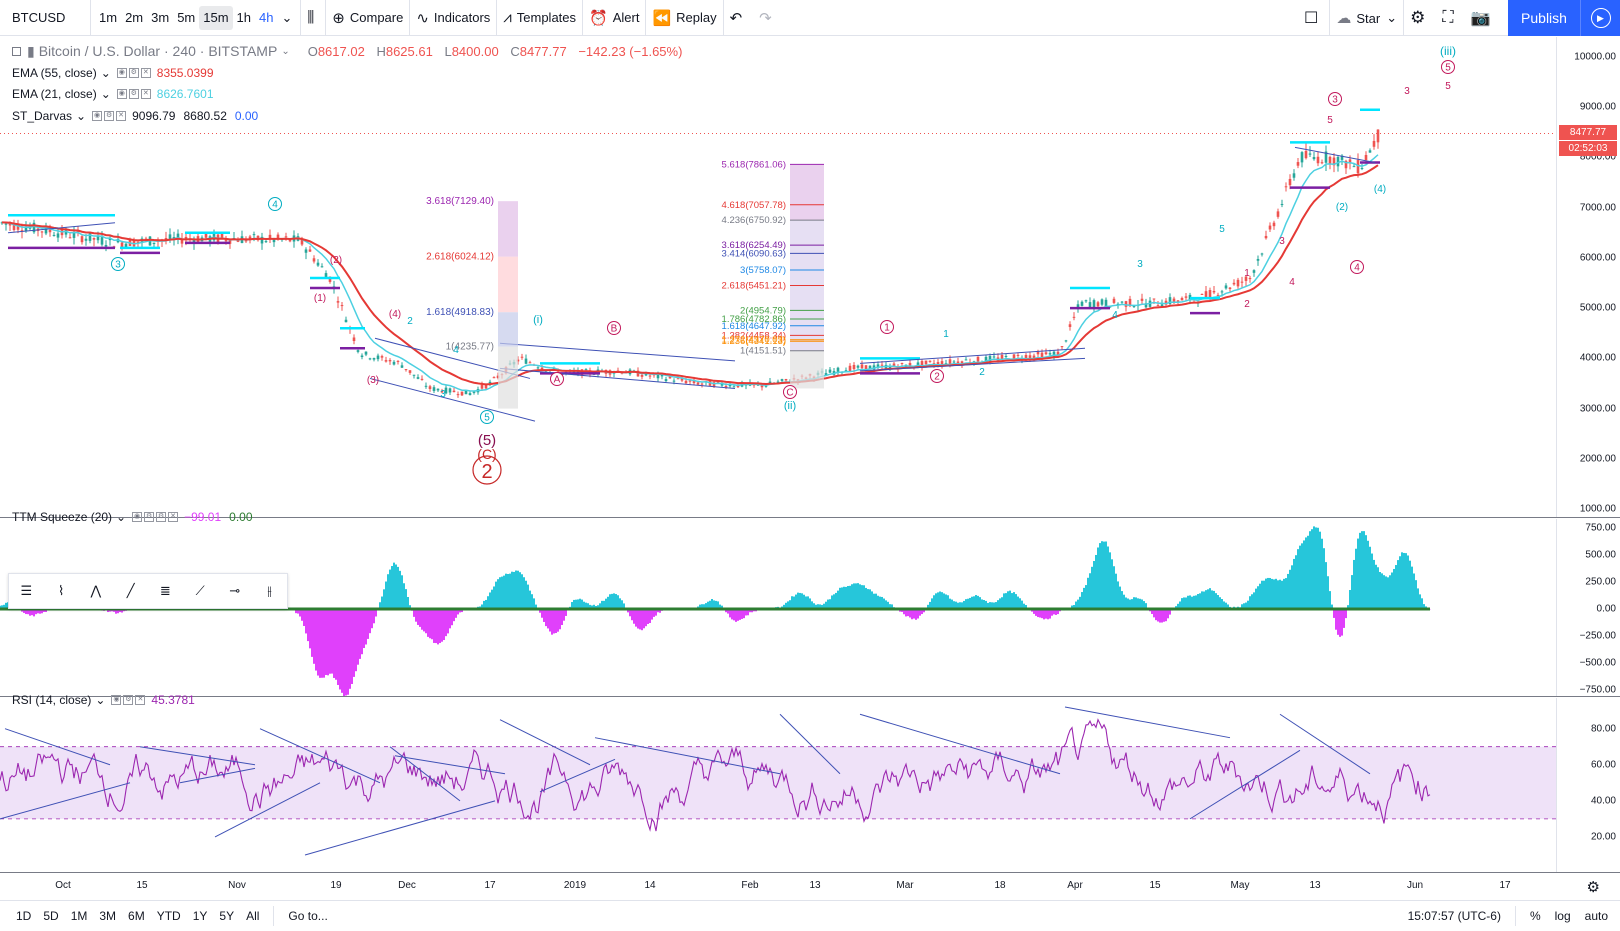 The image size is (1620, 931). Describe the element at coordinates (539, 18) in the screenshot. I see `templates-button: ⩘ Templates` at that location.